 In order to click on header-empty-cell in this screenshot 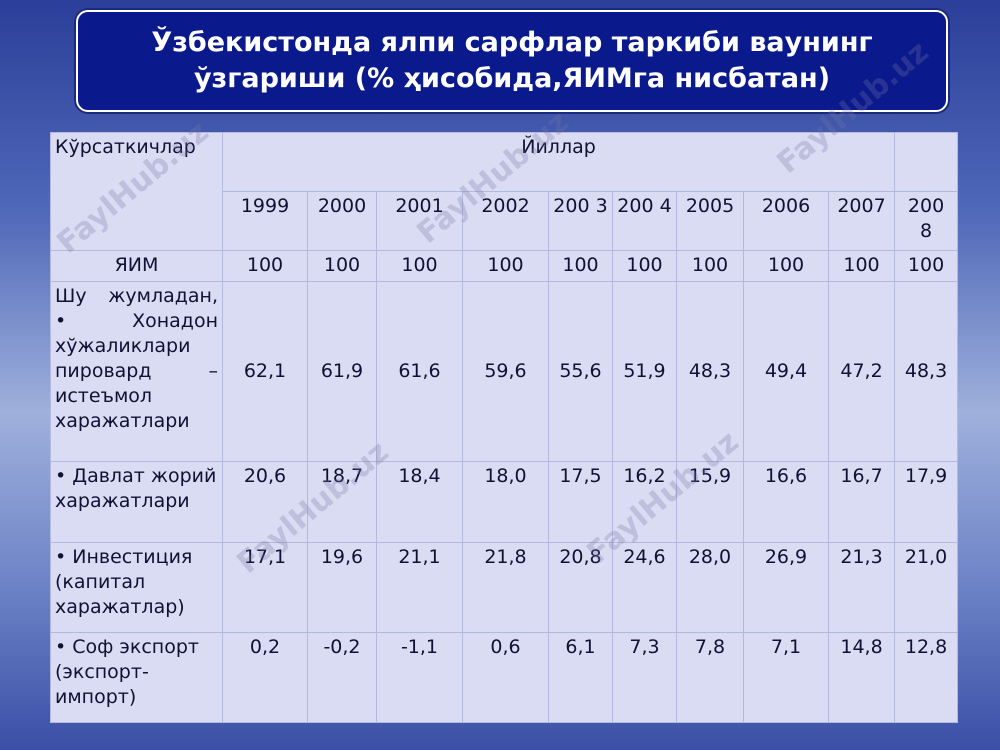, I will do `click(926, 162)`.